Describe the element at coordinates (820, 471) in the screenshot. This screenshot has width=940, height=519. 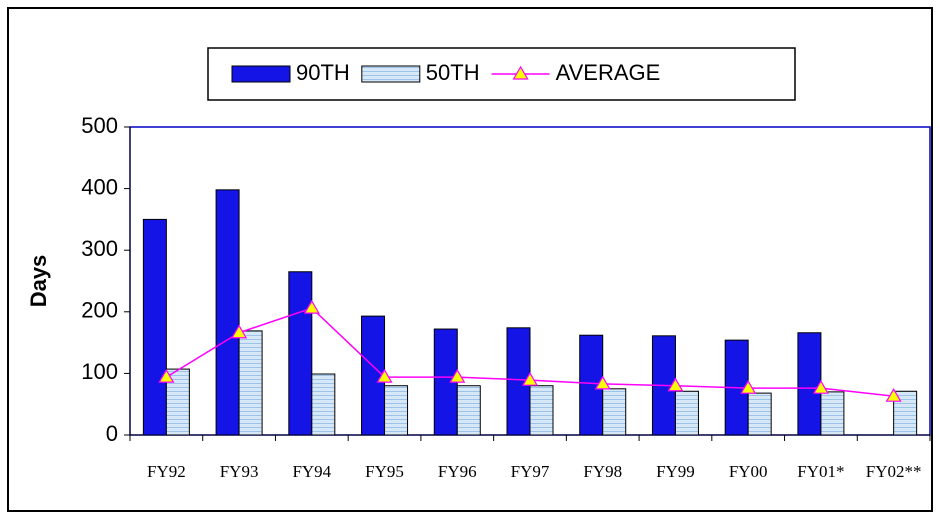
I see `x-tick-label: FY01*` at that location.